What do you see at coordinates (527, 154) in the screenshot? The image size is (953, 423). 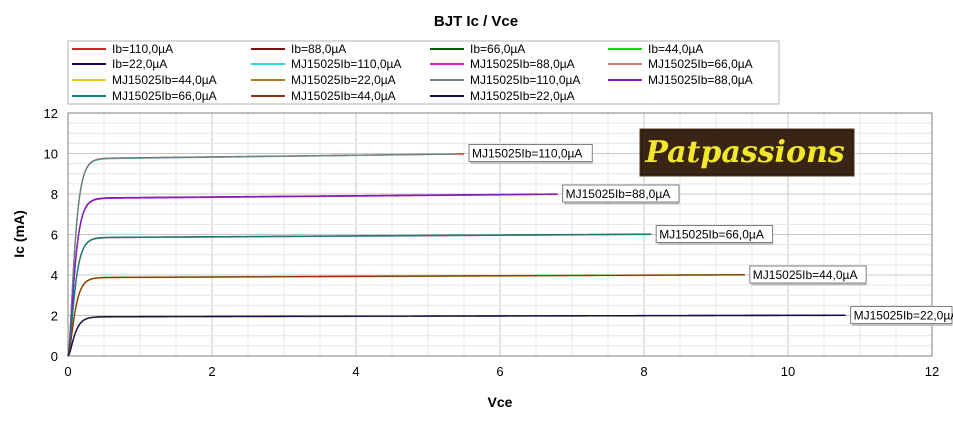 I see `annotation-label: MJ15025Ib=110,0µA` at bounding box center [527, 154].